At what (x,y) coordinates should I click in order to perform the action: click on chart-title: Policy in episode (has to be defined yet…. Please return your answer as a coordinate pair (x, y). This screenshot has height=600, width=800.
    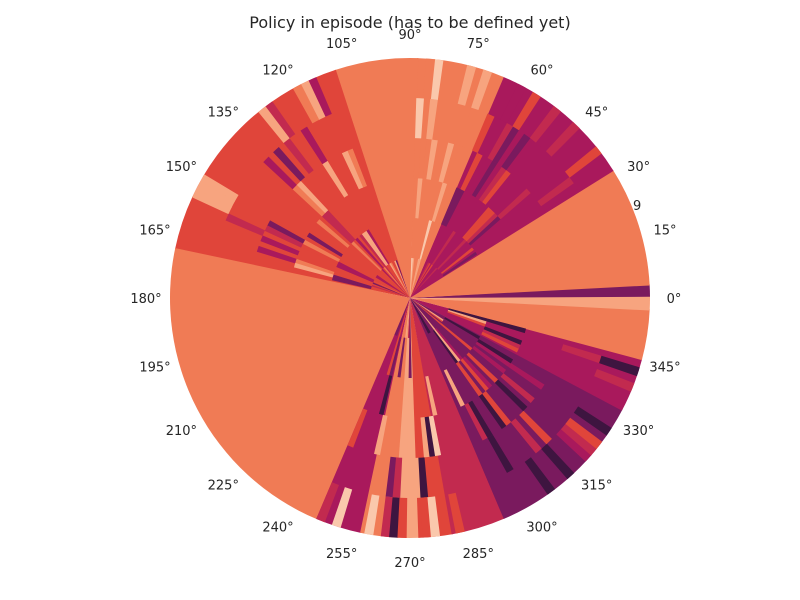
    Looking at the image, I should click on (409, 22).